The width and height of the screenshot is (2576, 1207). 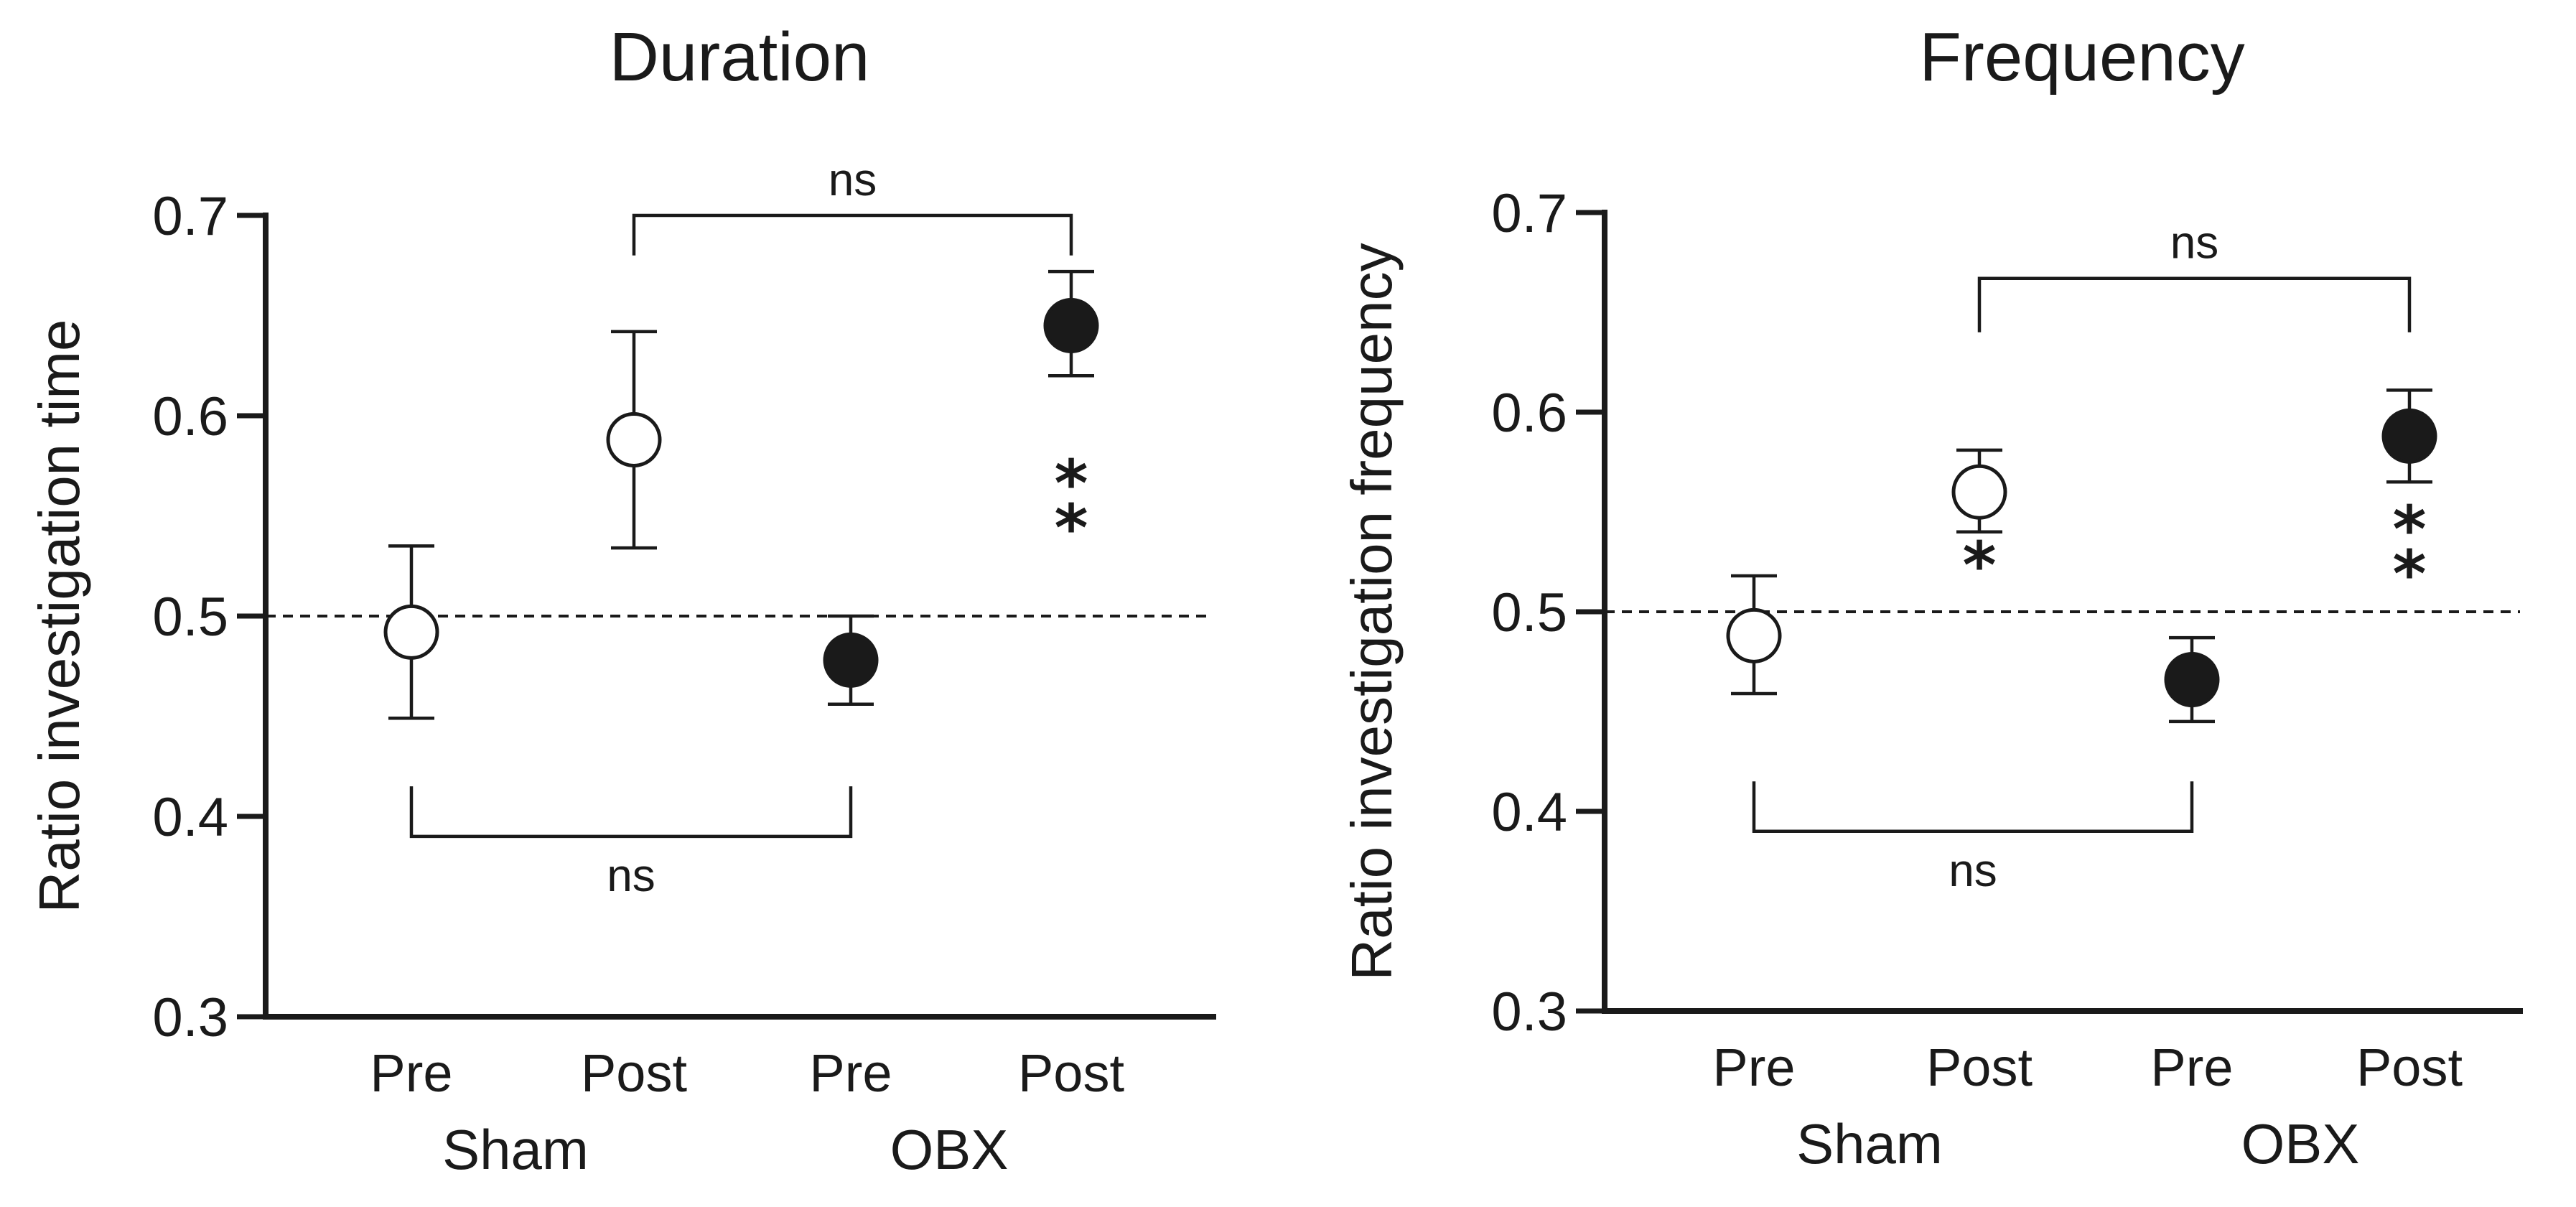 What do you see at coordinates (1979, 566) in the screenshot?
I see `significance-marker: *` at bounding box center [1979, 566].